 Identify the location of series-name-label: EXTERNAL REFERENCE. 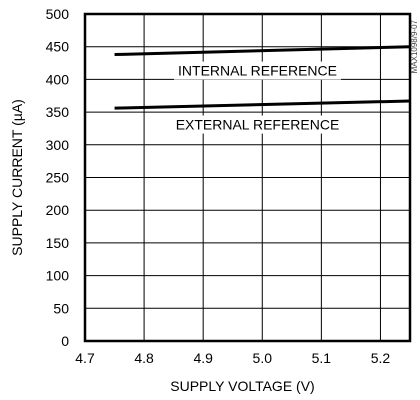
(258, 125).